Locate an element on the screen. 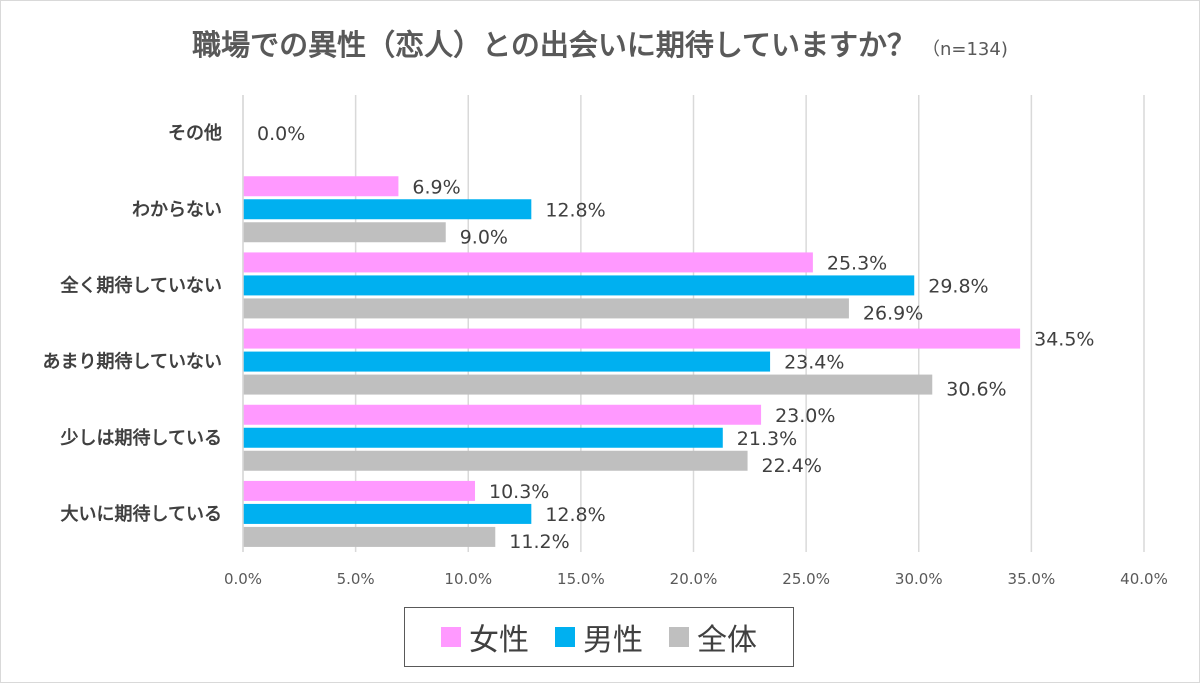 The height and width of the screenshot is (683, 1200). legend-item-total: 全体 is located at coordinates (713, 637).